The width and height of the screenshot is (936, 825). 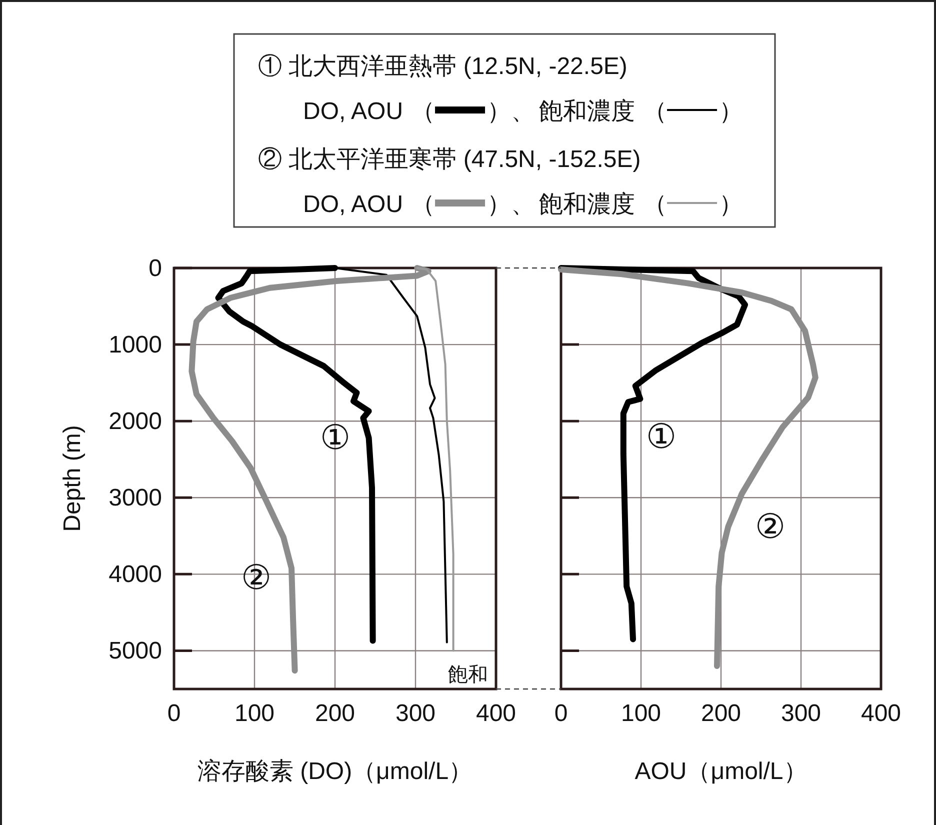 I want to click on y-tick-label: 3000, so click(x=135, y=498).